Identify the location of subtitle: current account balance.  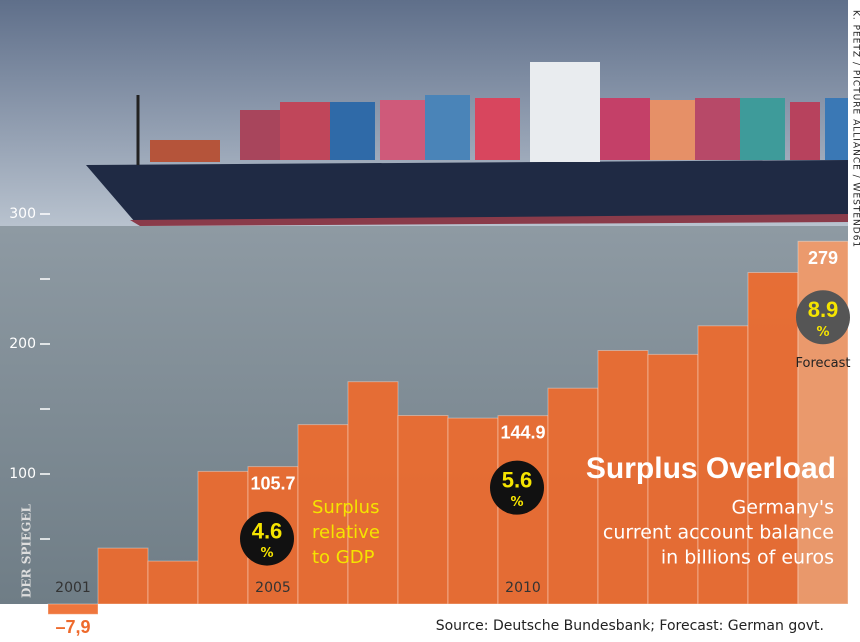
(718, 533).